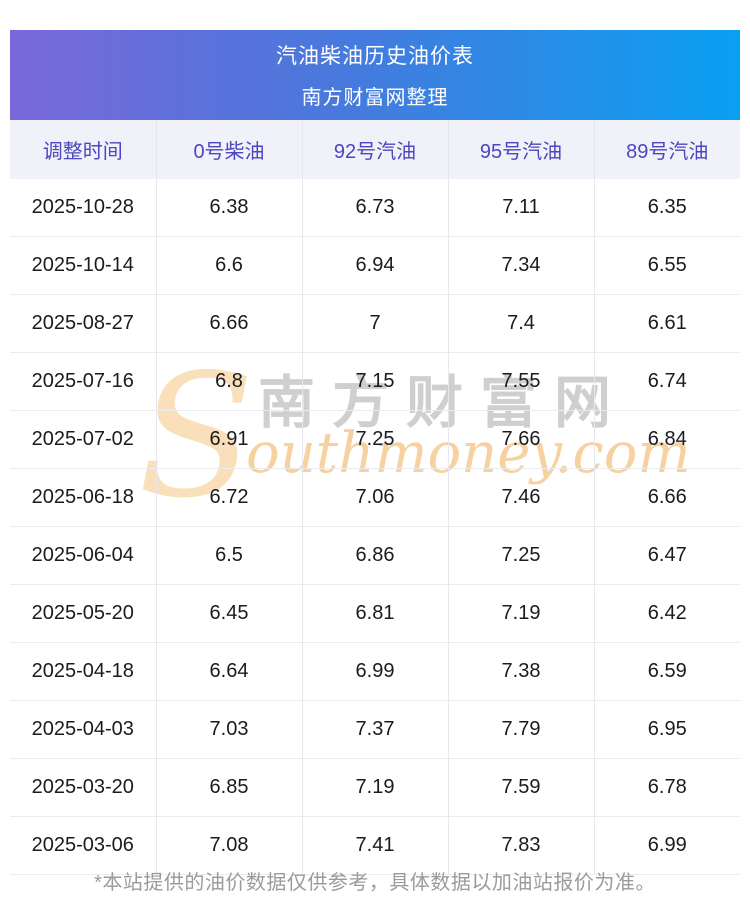 The width and height of the screenshot is (750, 911). Describe the element at coordinates (521, 208) in the screenshot. I see `price-cell: 7.11` at that location.